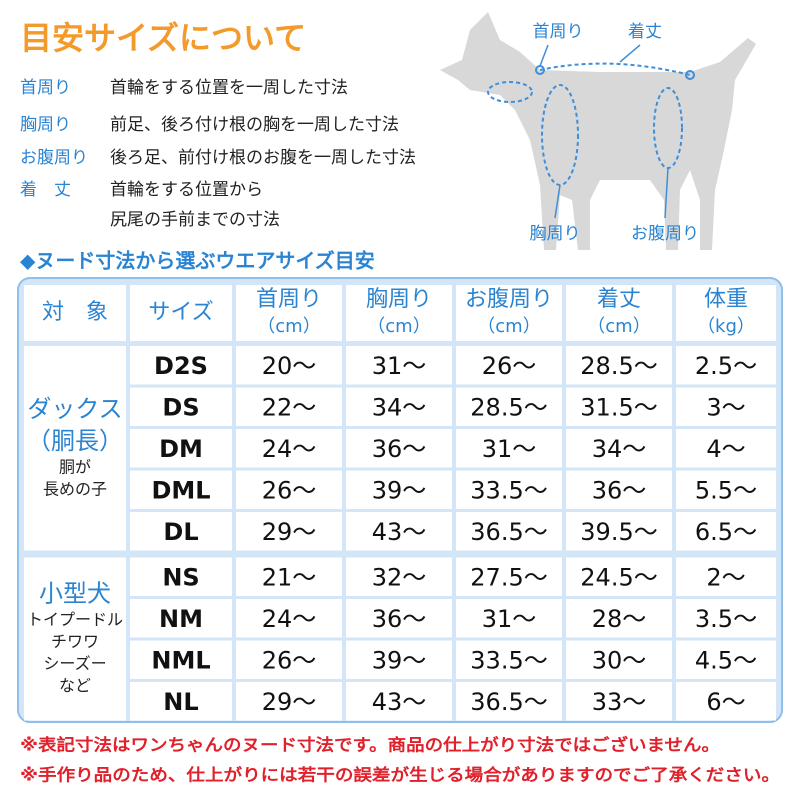 The image size is (800, 800). What do you see at coordinates (45, 88) in the screenshot?
I see `definition-term: 首周り` at bounding box center [45, 88].